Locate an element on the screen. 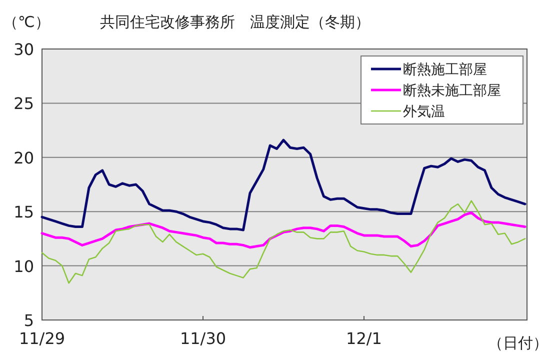 This screenshot has width=551, height=360. ylabel: （℃） is located at coordinates (26, 22).